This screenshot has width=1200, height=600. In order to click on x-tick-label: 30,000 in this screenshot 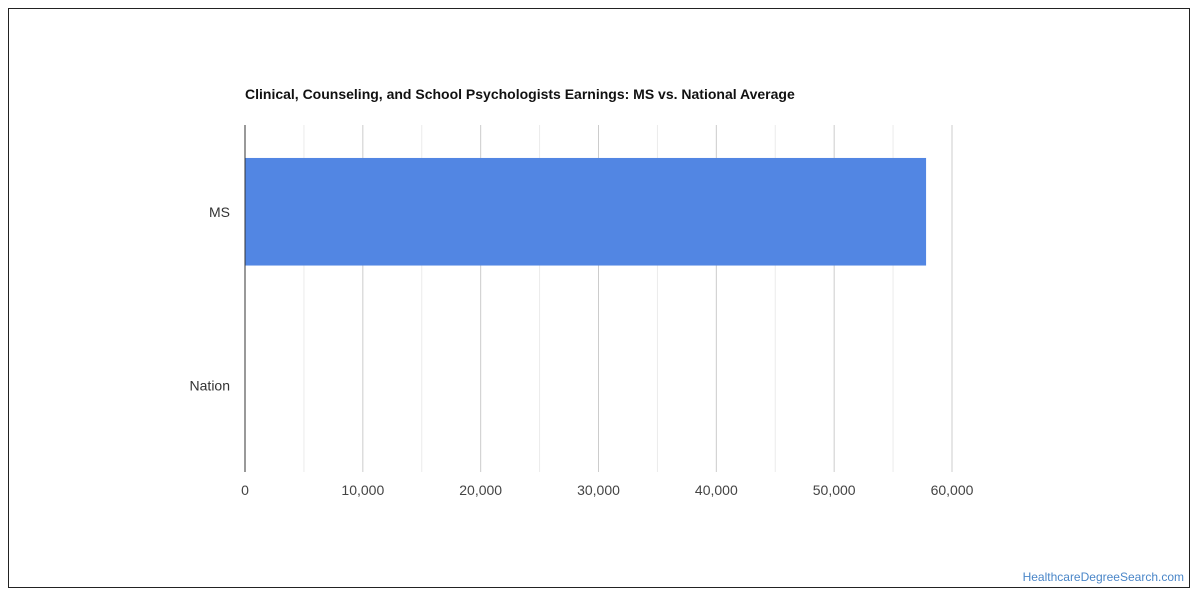, I will do `click(598, 490)`.